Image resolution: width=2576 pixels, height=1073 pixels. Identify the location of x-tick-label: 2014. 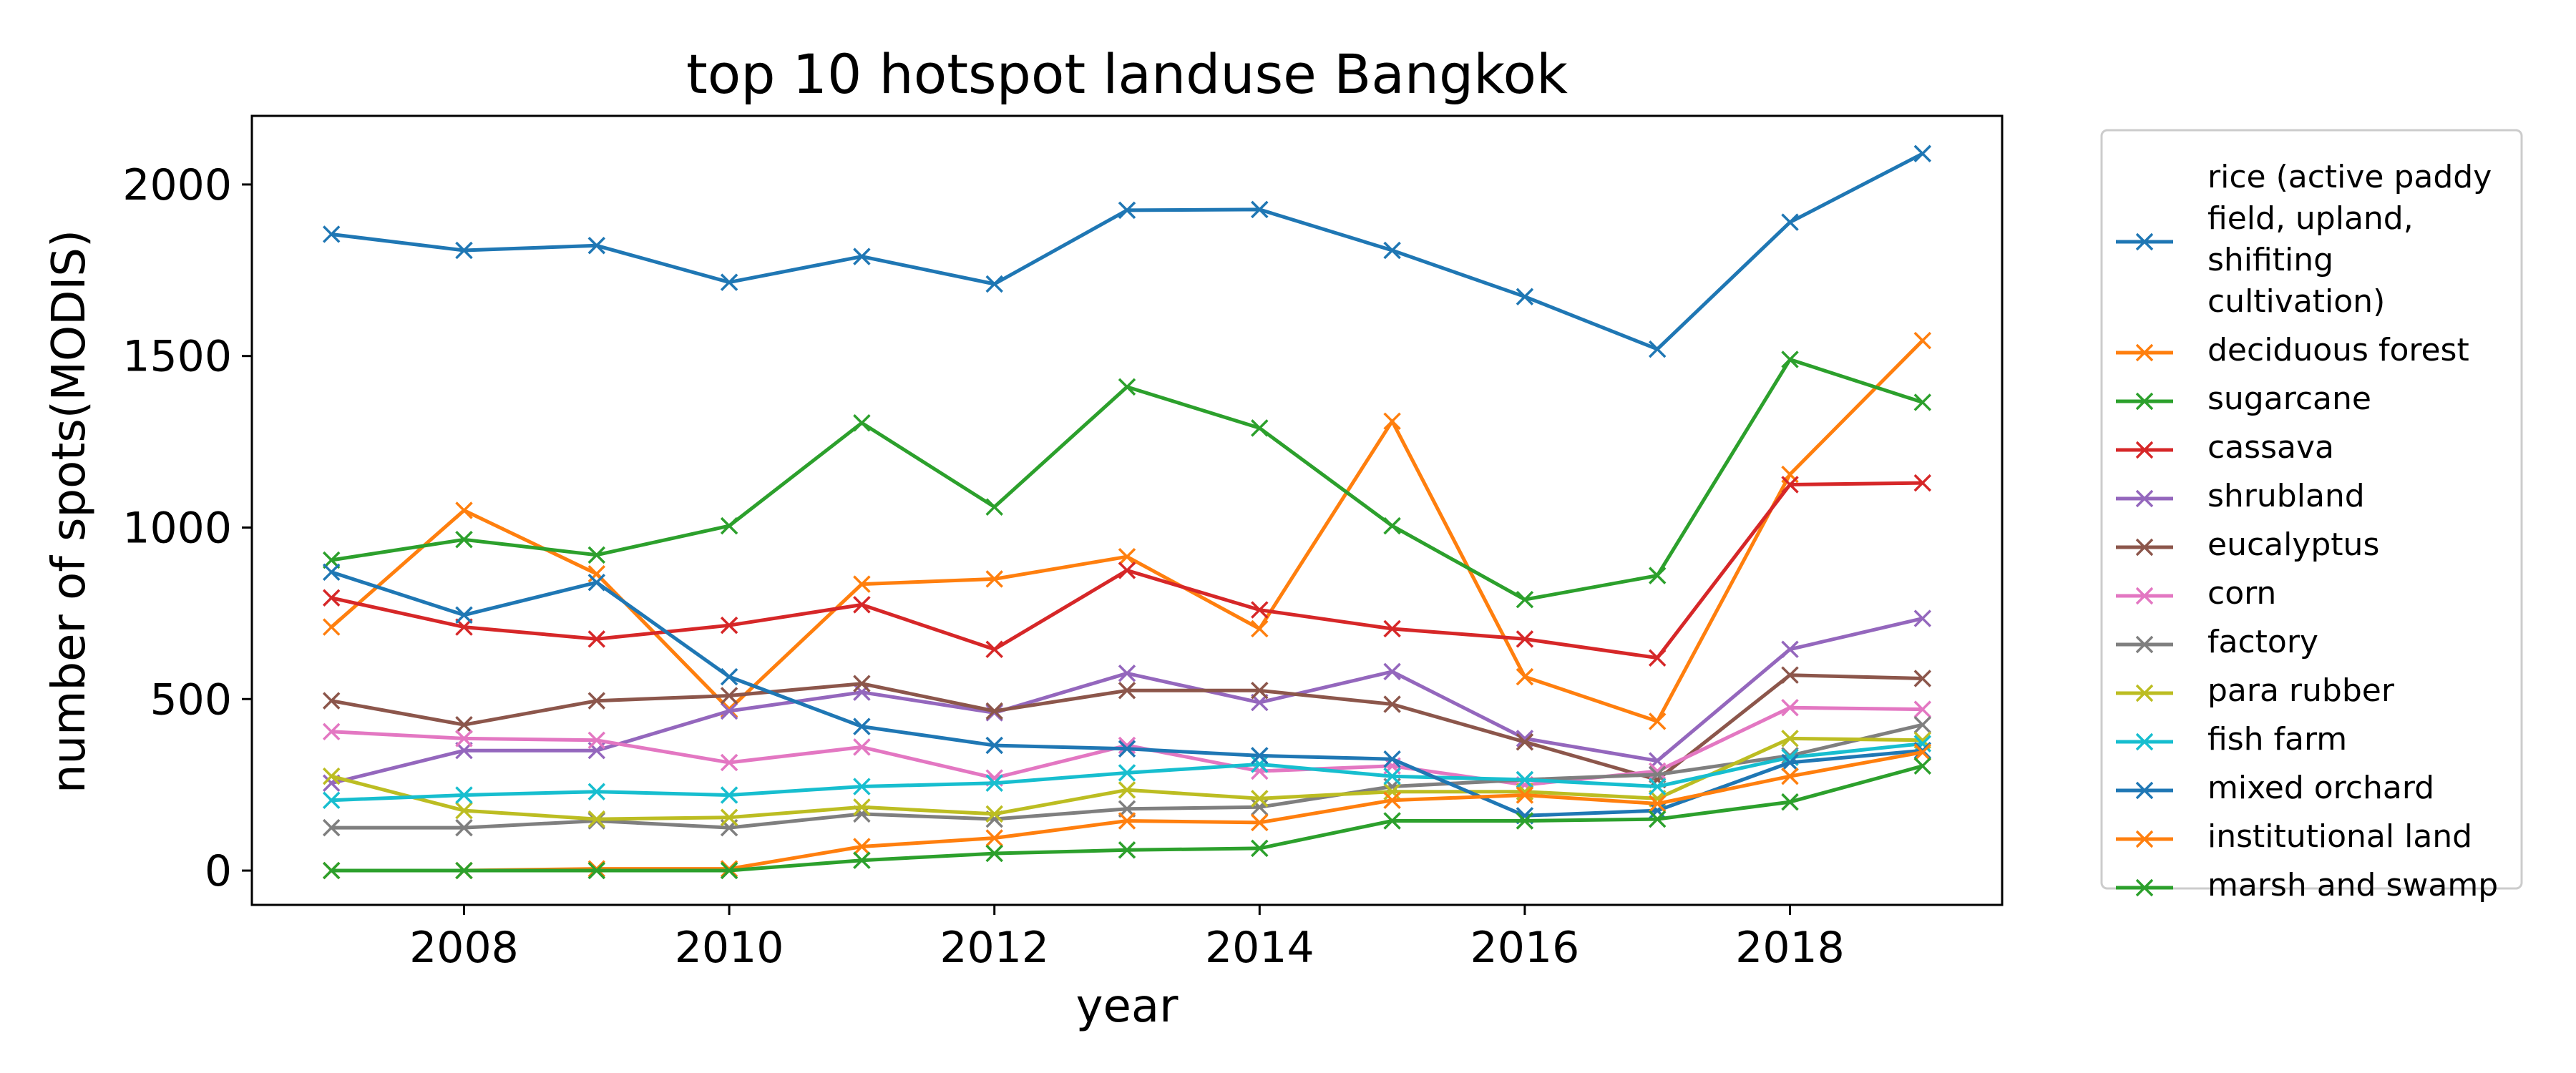
(1259, 948).